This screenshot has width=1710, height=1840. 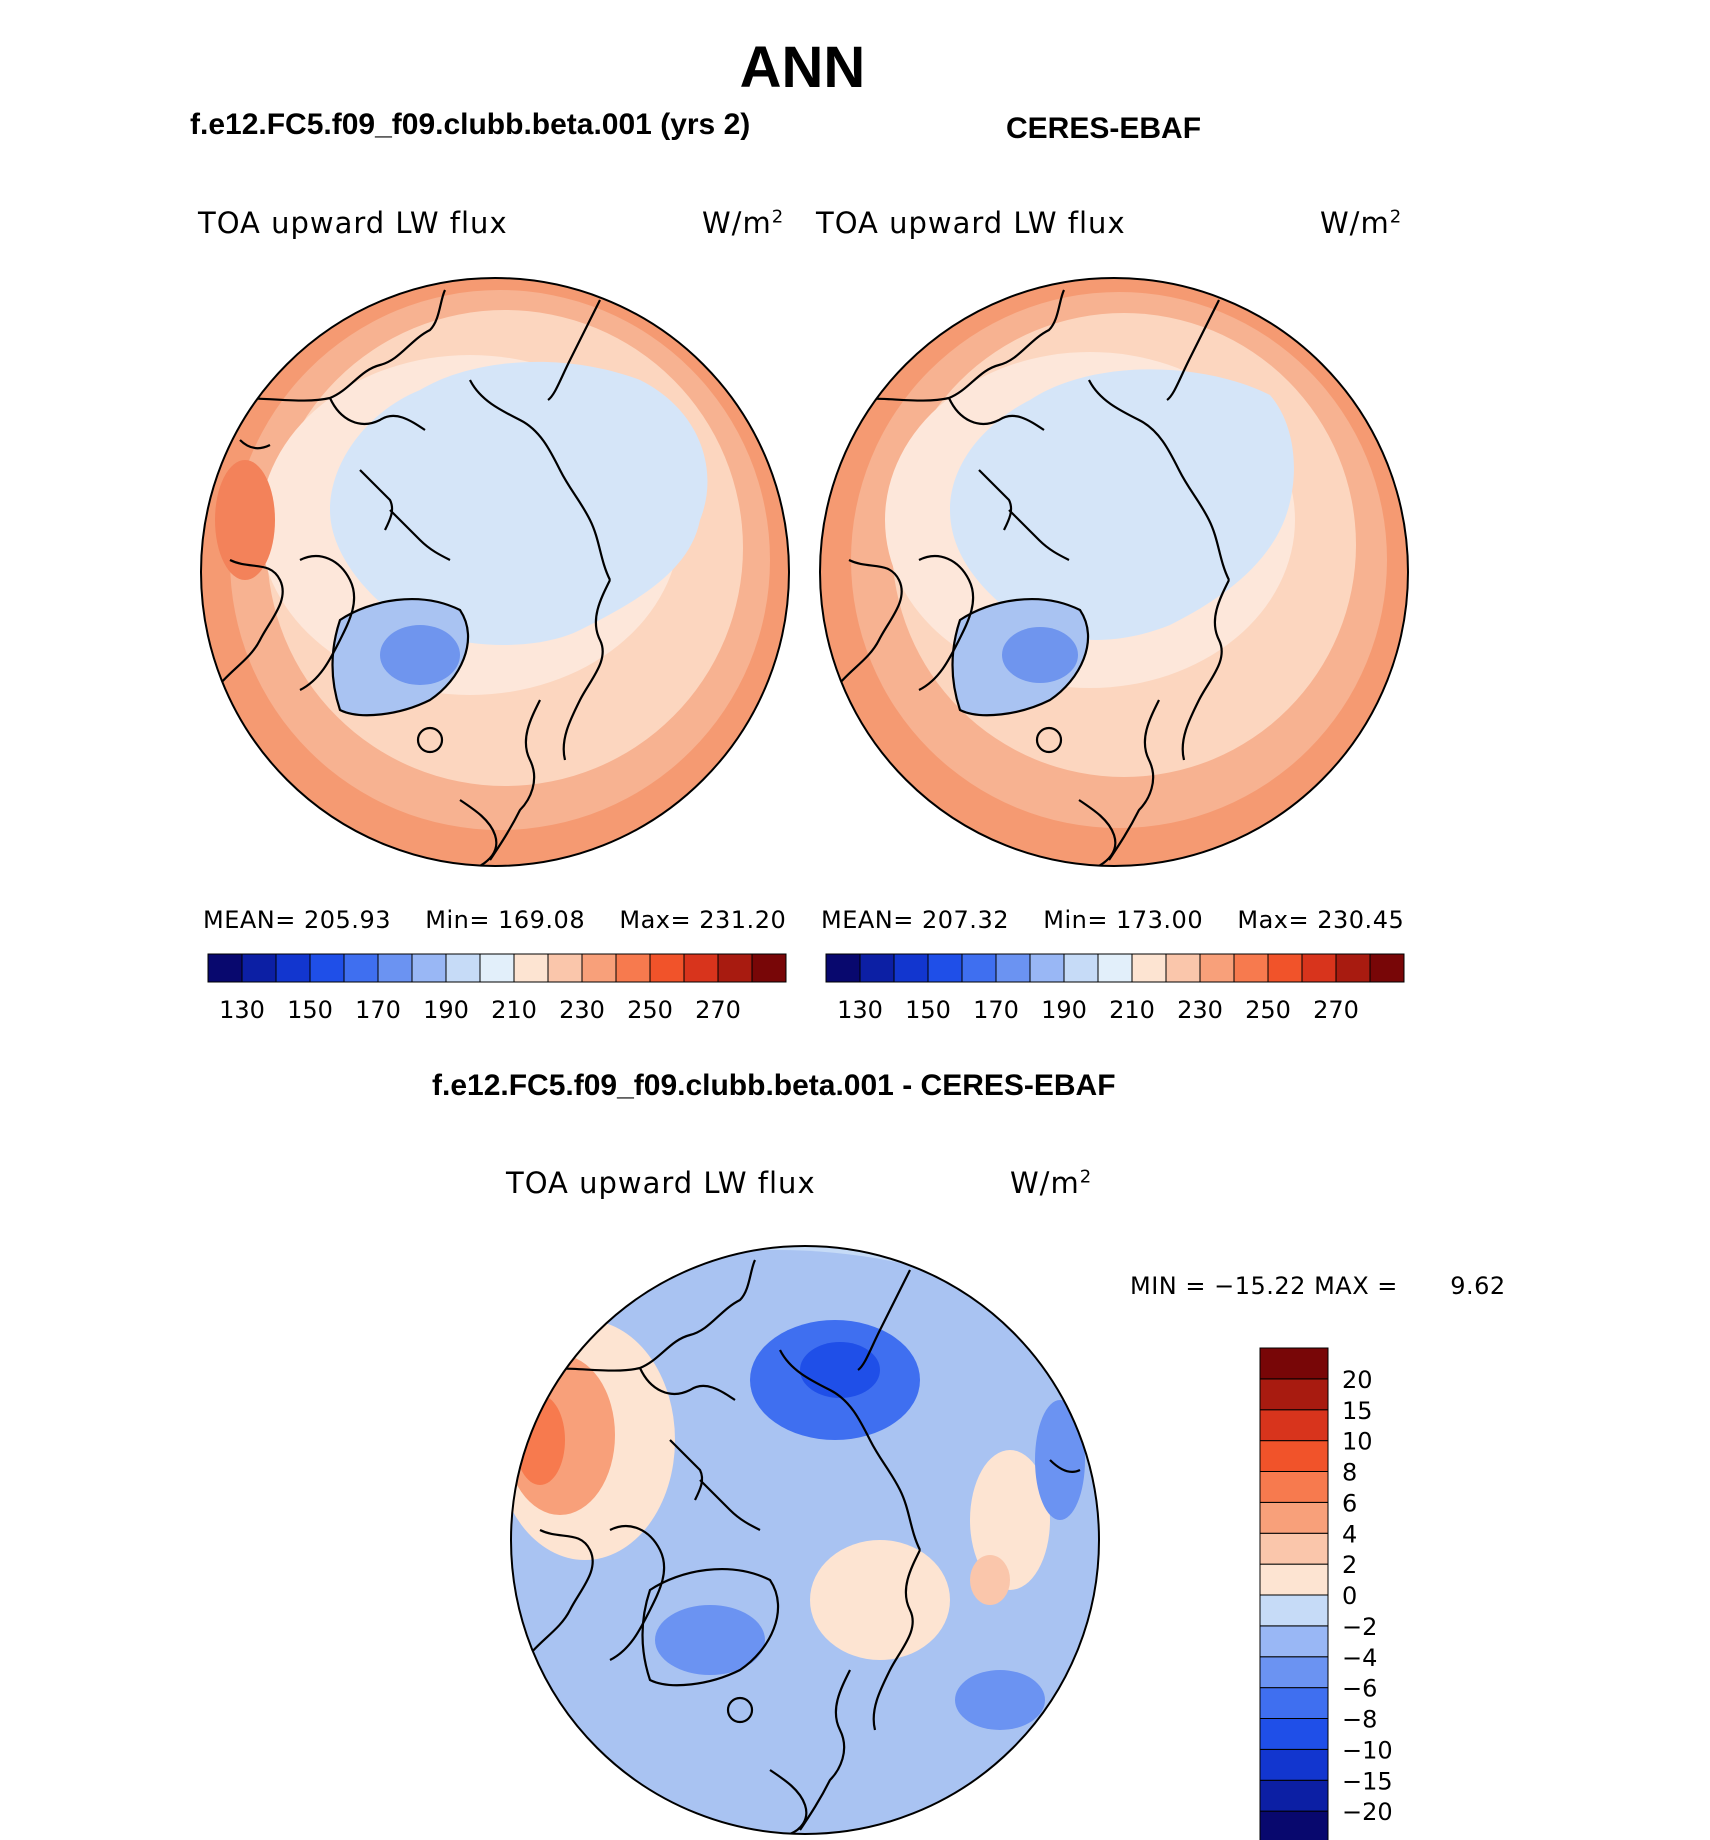 I want to click on diff-map-warm-patch, so click(x=990, y=1580).